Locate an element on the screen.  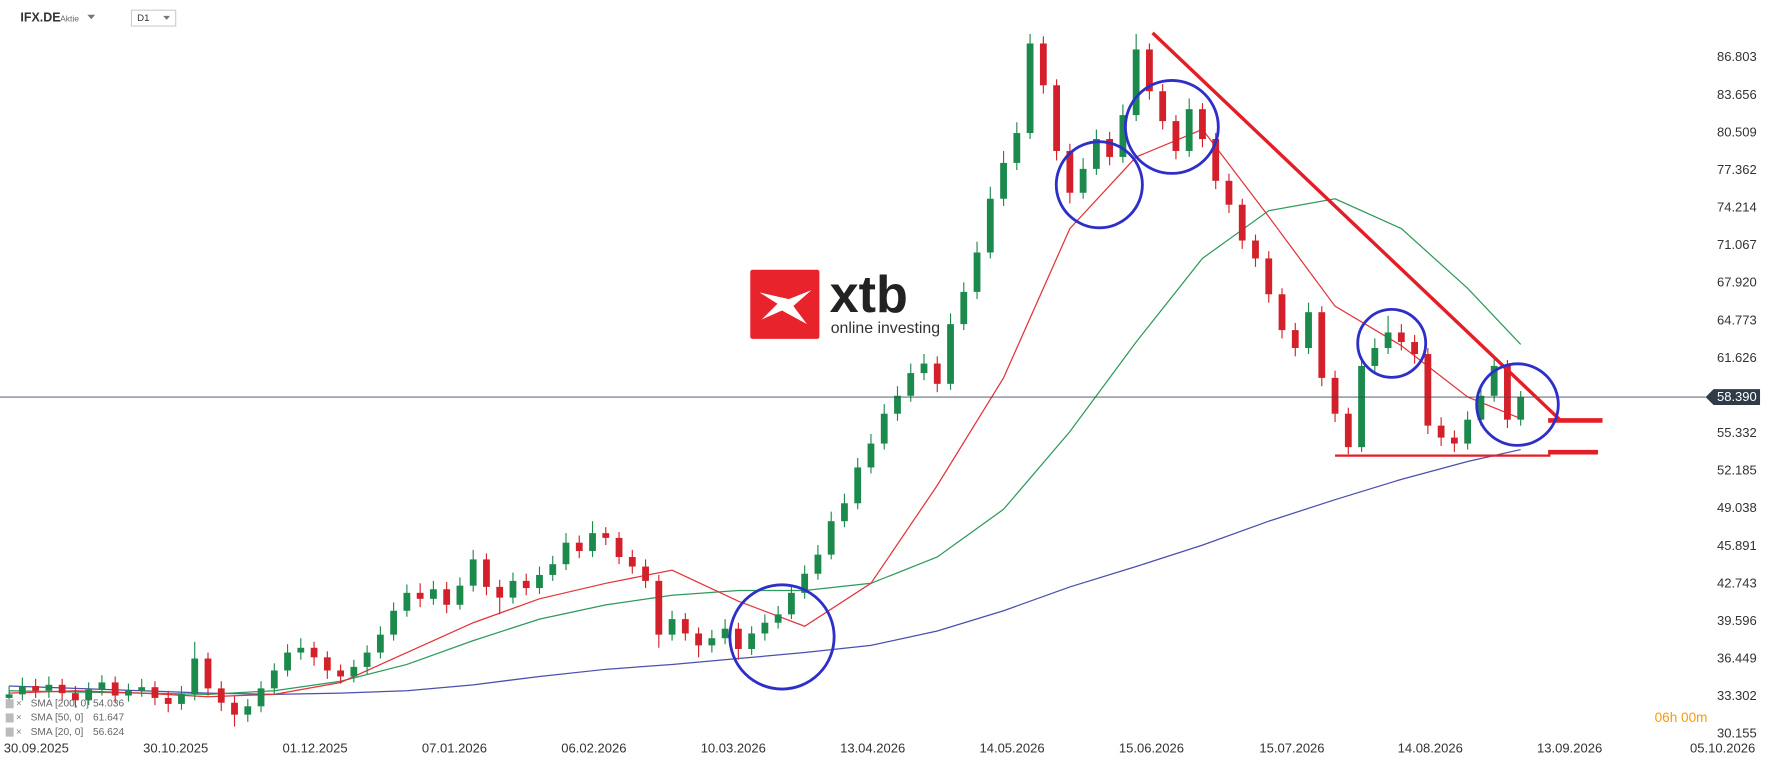
highlight-circle is located at coordinates (782, 637).